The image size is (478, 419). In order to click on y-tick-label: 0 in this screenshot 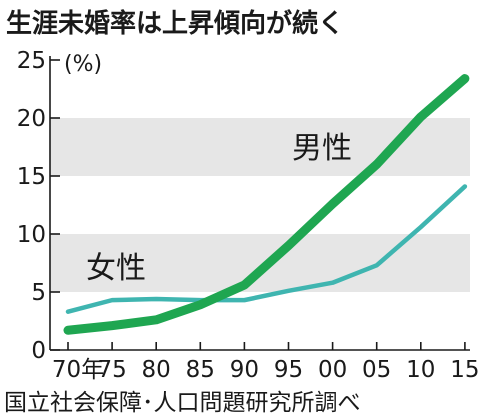, I will do `click(38, 351)`.